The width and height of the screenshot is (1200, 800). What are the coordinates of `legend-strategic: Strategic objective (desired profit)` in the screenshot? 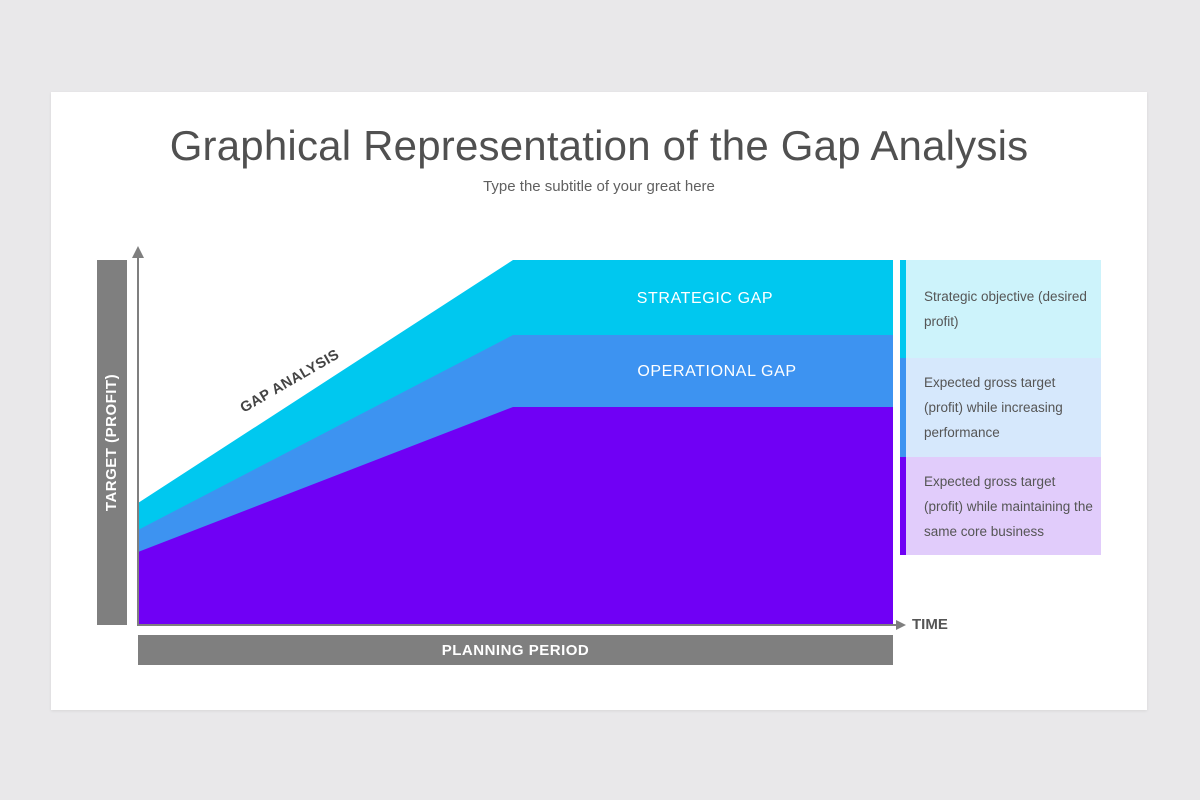 It's located at (1000, 309).